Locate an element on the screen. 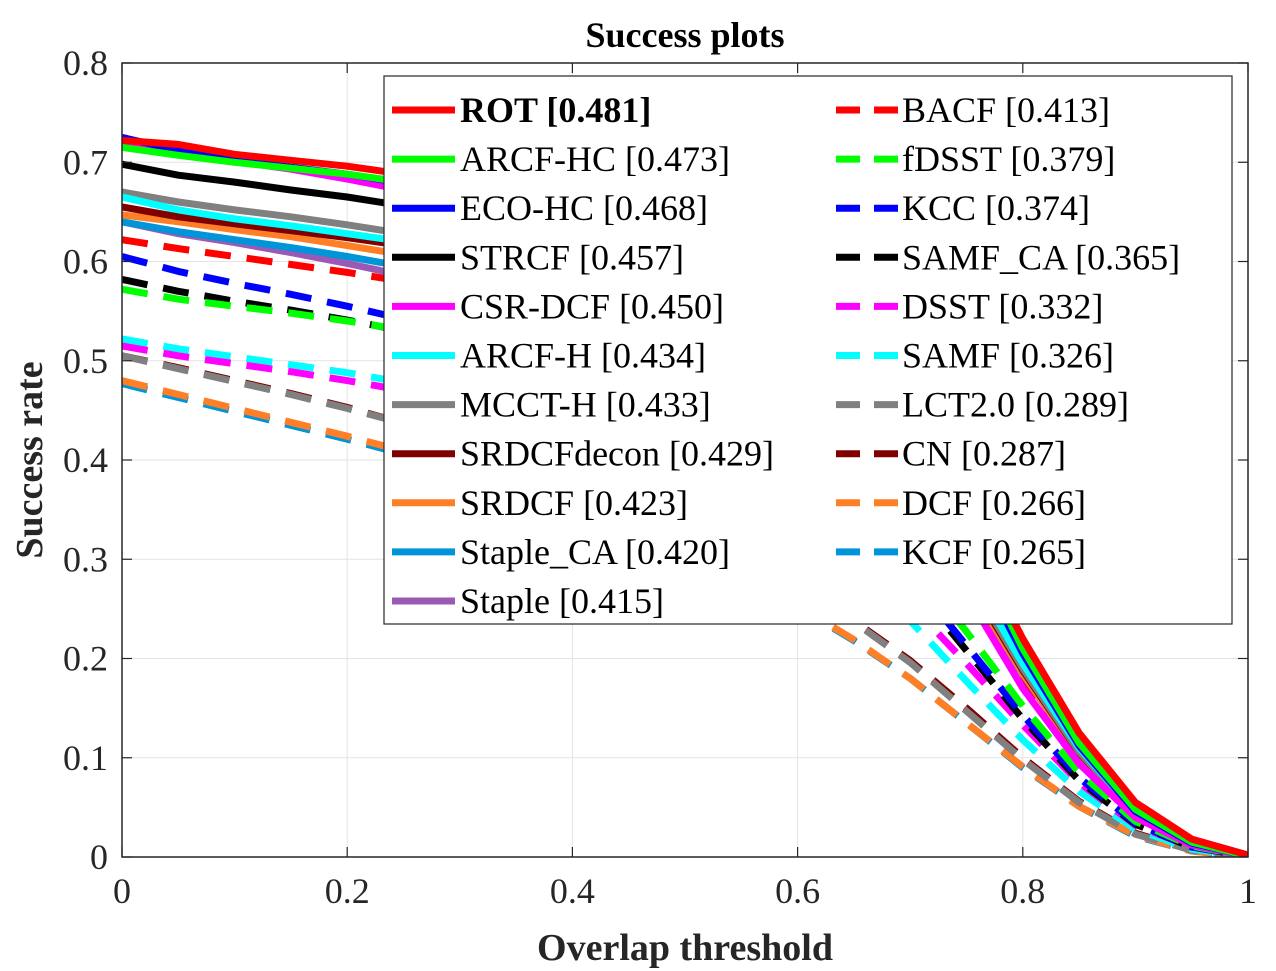 Image resolution: width=1276 pixels, height=971 pixels. legend-label: SAMF_CA [0.365] is located at coordinates (1041, 257).